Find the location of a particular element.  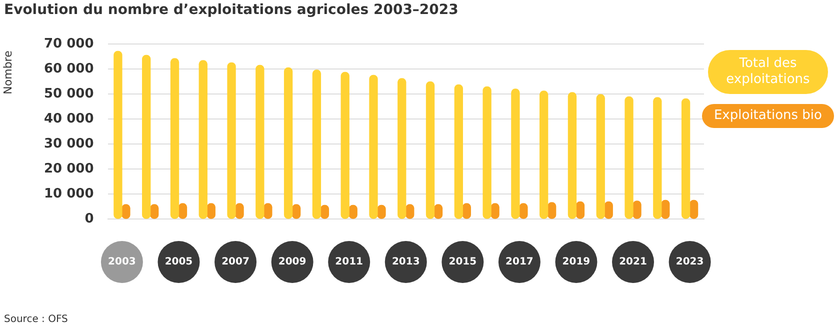

y-tick-label: 0 is located at coordinates (89, 218).